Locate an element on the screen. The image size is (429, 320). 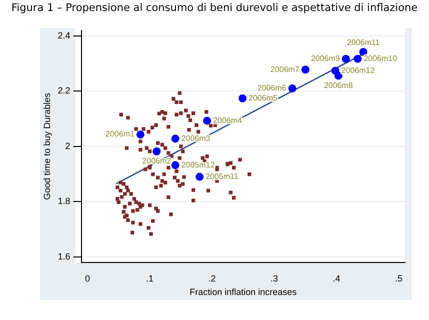
annotation: 2006m7 is located at coordinates (285, 69).